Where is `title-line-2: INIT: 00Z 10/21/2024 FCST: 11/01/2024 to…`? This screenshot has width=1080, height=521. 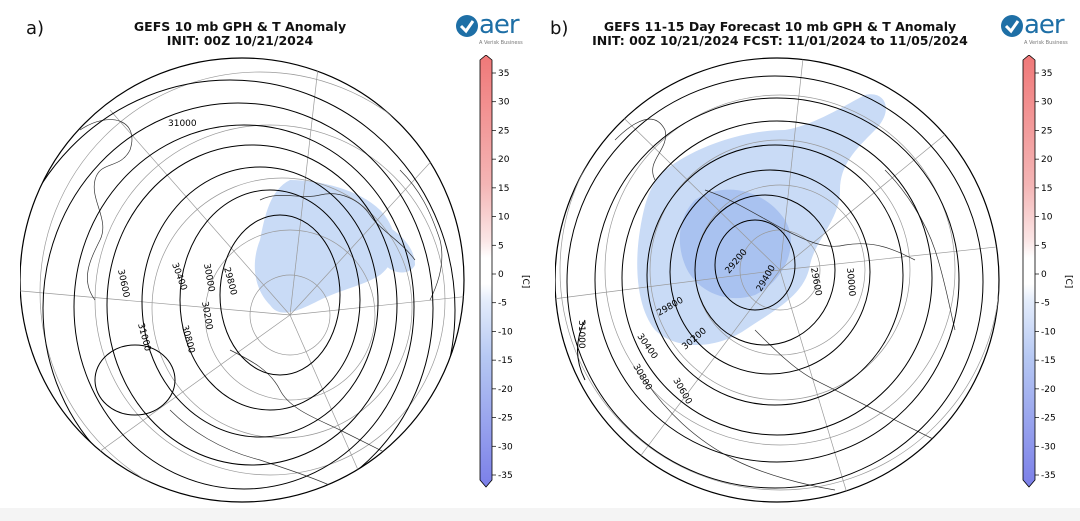
title-line-2: INIT: 00Z 10/21/2024 FCST: 11/01/2024 to… is located at coordinates (780, 40).